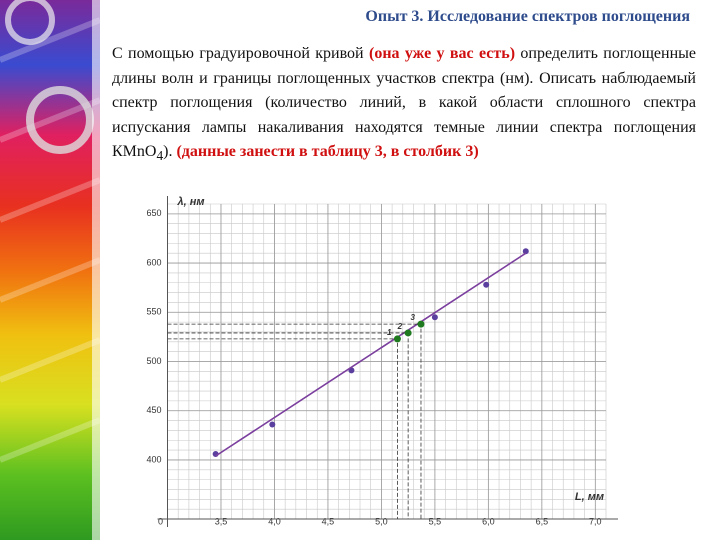 Image resolution: width=720 pixels, height=540 pixels. I want to click on rainbow-decoration, so click(50, 270).